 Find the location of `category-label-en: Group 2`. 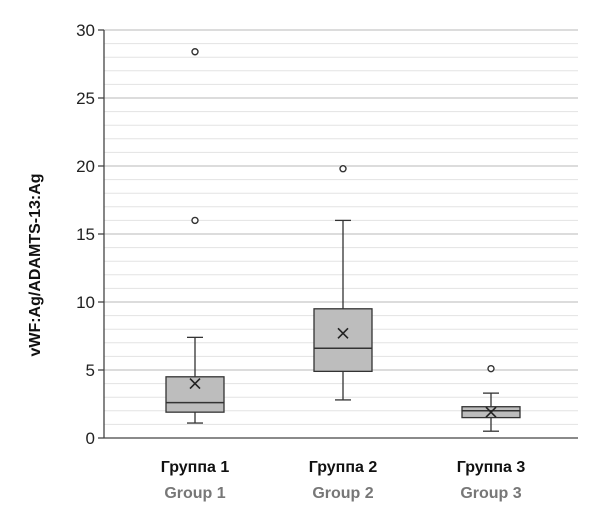

category-label-en: Group 2 is located at coordinates (342, 493).